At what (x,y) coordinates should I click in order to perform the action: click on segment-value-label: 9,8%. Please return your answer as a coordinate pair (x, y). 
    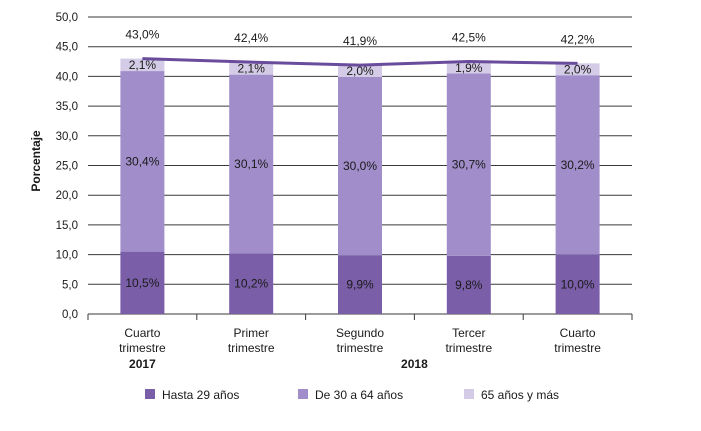
    Looking at the image, I should click on (469, 285).